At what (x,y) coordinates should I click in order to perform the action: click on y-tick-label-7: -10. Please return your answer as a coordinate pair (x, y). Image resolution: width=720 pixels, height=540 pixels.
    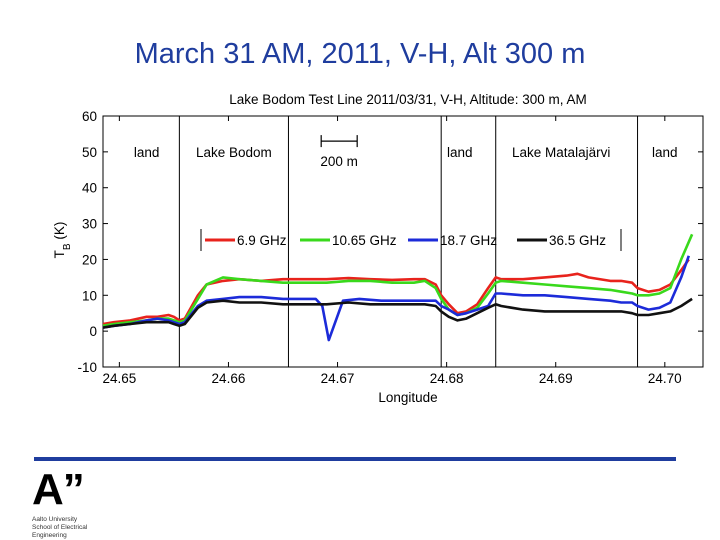
    Looking at the image, I should click on (87, 367).